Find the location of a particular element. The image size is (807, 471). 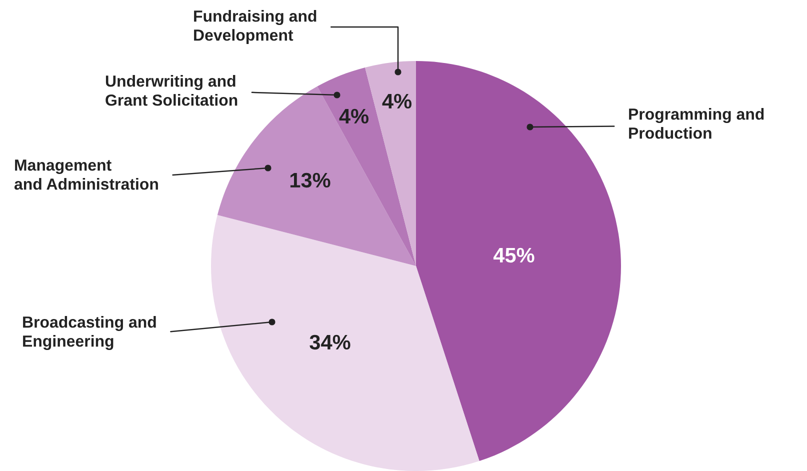

data-label: 13% is located at coordinates (310, 180).